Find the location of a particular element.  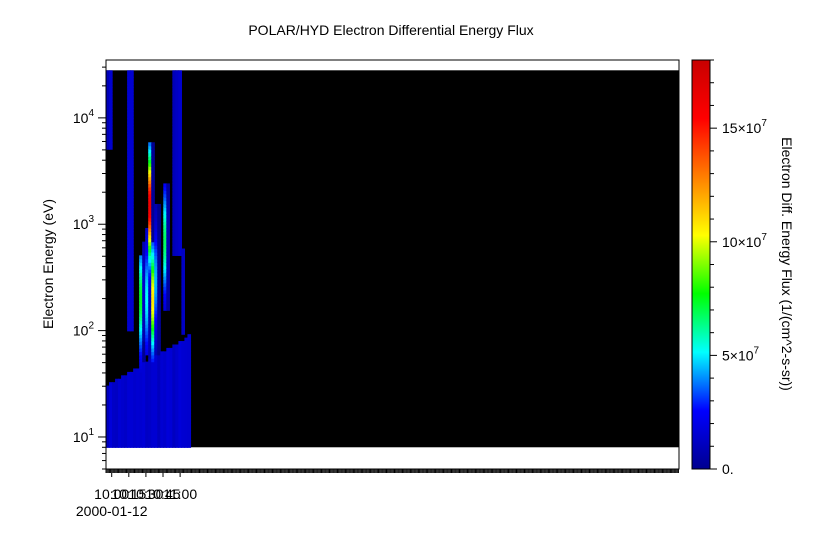

y-tick-label: 102 is located at coordinates (84, 330).